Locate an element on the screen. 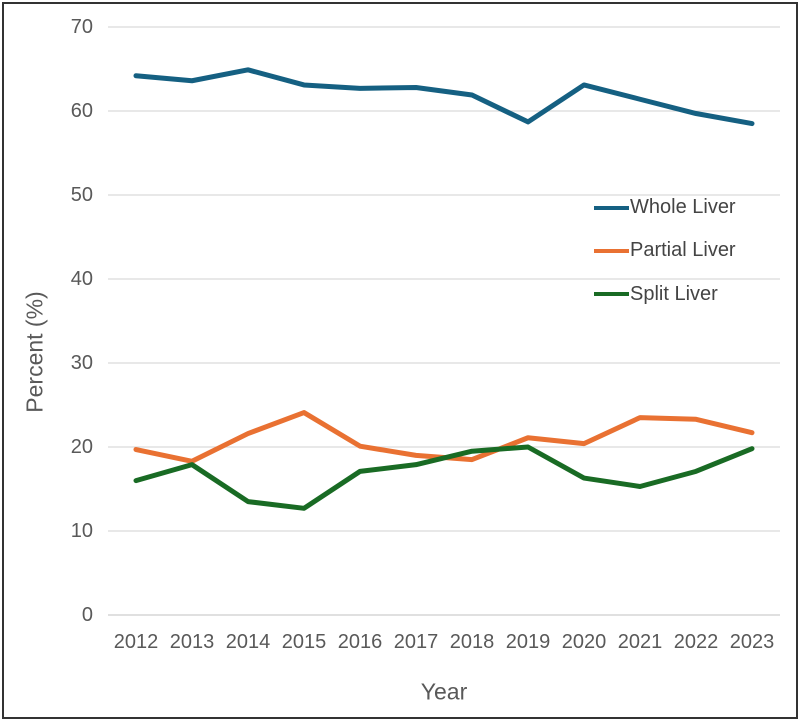 The image size is (800, 721). legend-line-swatch-whole-liver is located at coordinates (611, 207).